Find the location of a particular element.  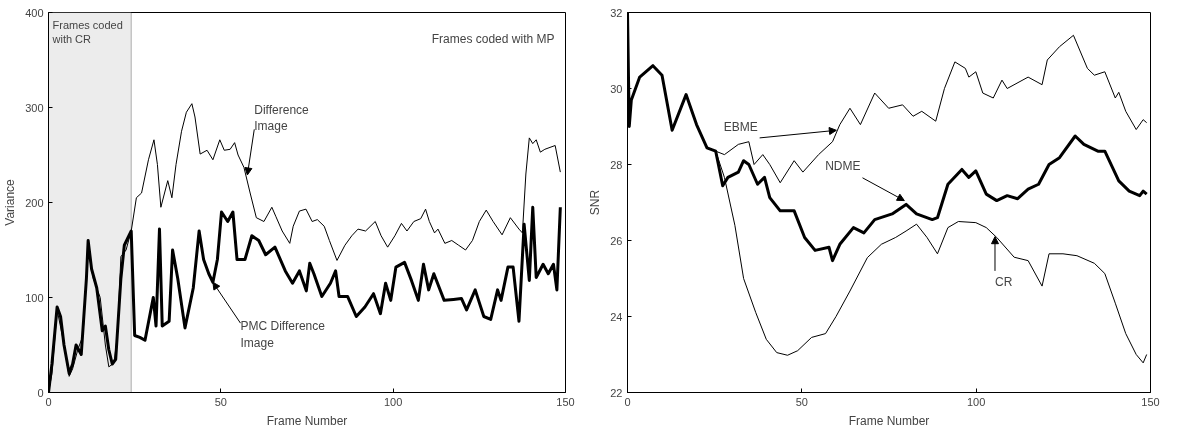

y-tick-label: 22 is located at coordinates (616, 392).